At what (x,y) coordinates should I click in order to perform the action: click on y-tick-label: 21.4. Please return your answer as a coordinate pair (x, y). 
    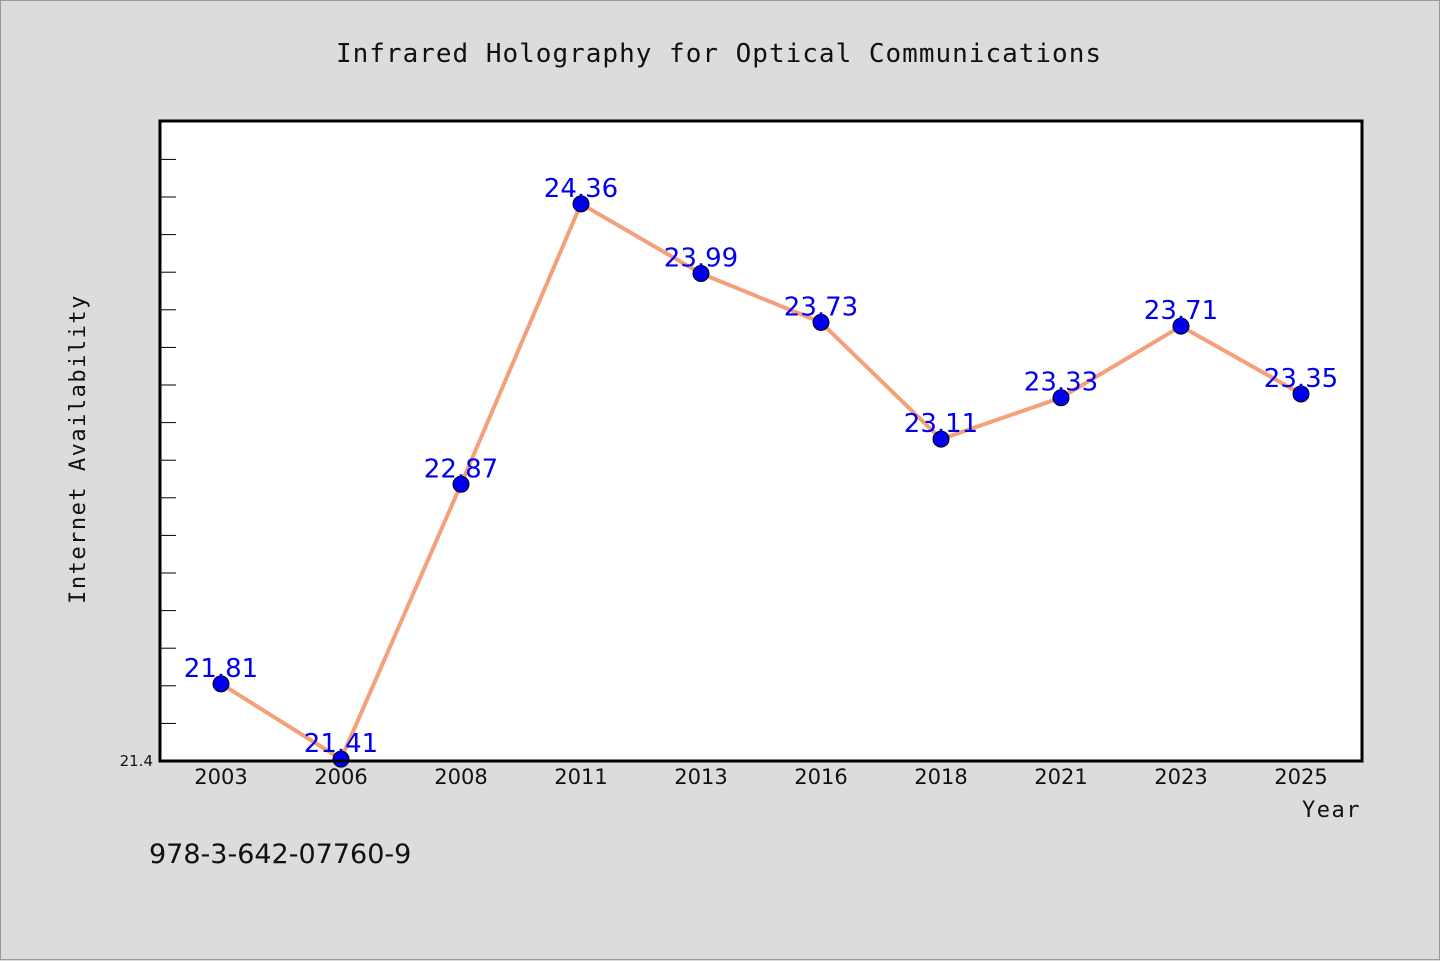
    Looking at the image, I should click on (136, 761).